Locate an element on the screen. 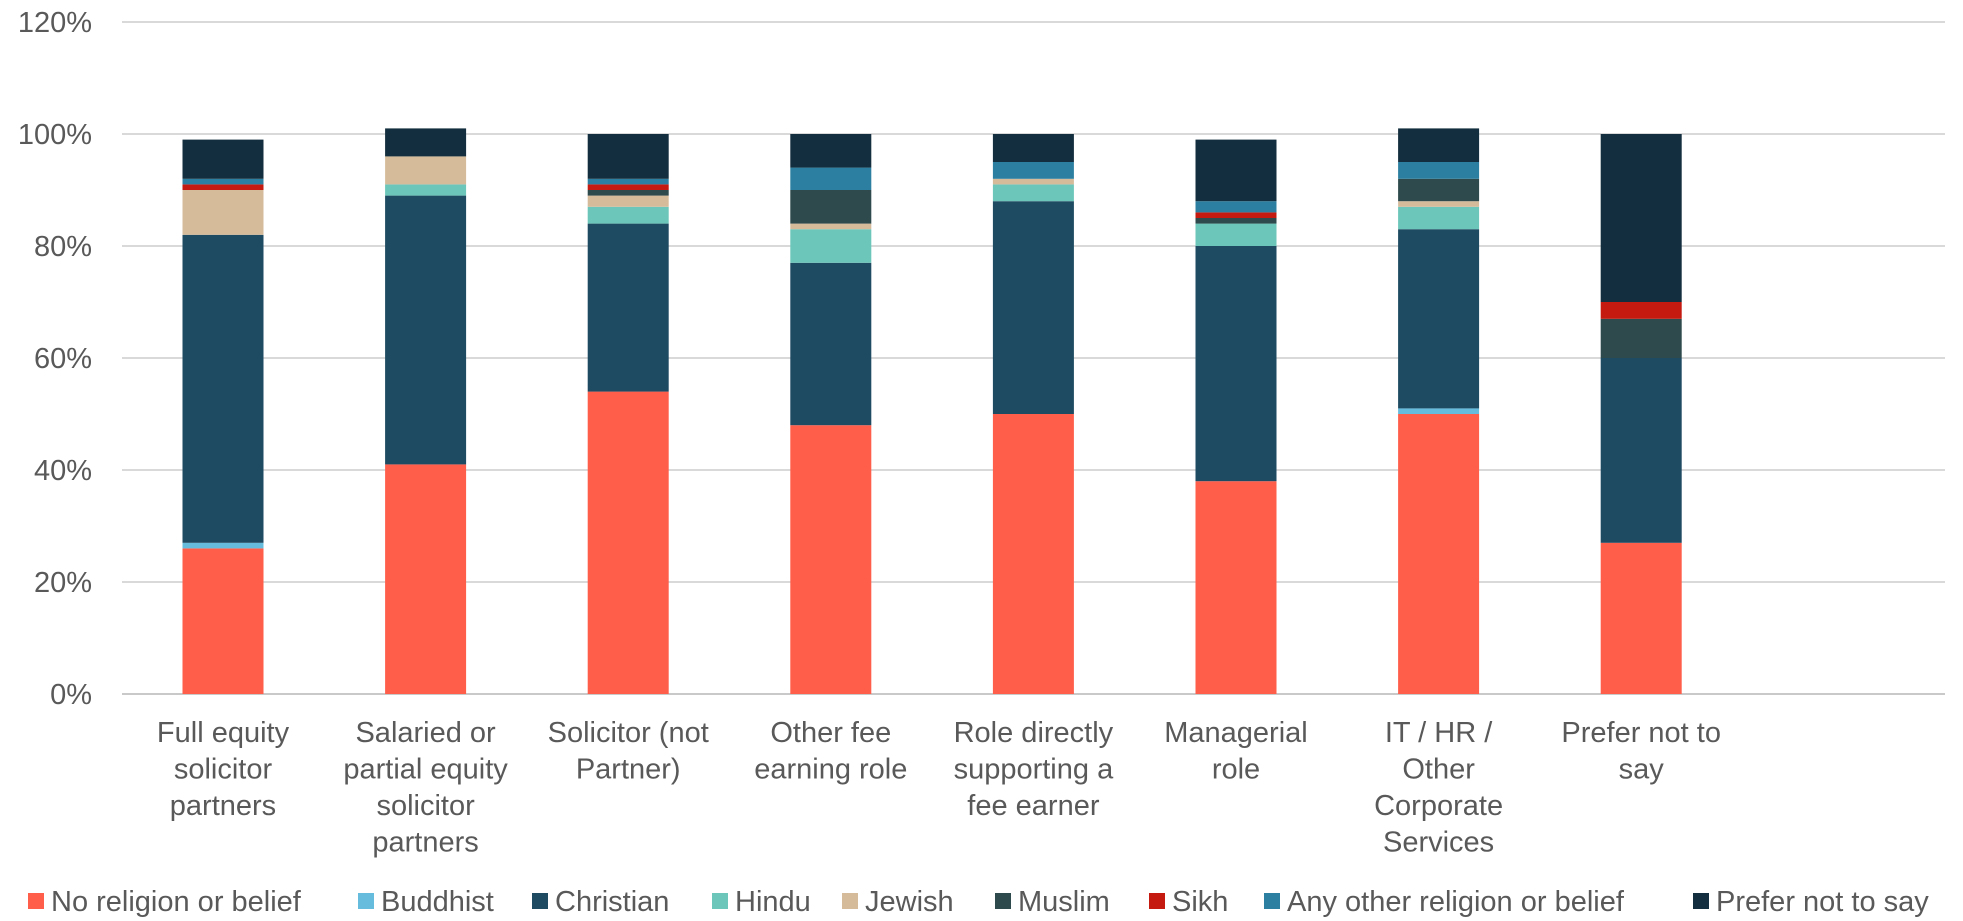 Image resolution: width=1963 pixels, height=921 pixels. x-category-label: Prefer not to is located at coordinates (1641, 733).